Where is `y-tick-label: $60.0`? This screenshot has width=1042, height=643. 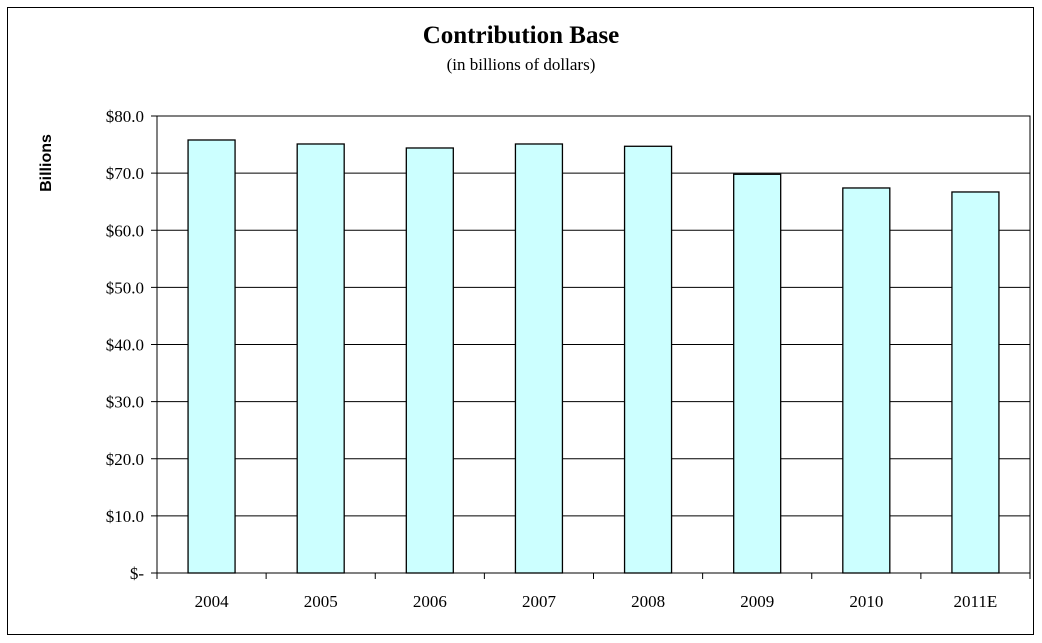
y-tick-label: $60.0 is located at coordinates (125, 230).